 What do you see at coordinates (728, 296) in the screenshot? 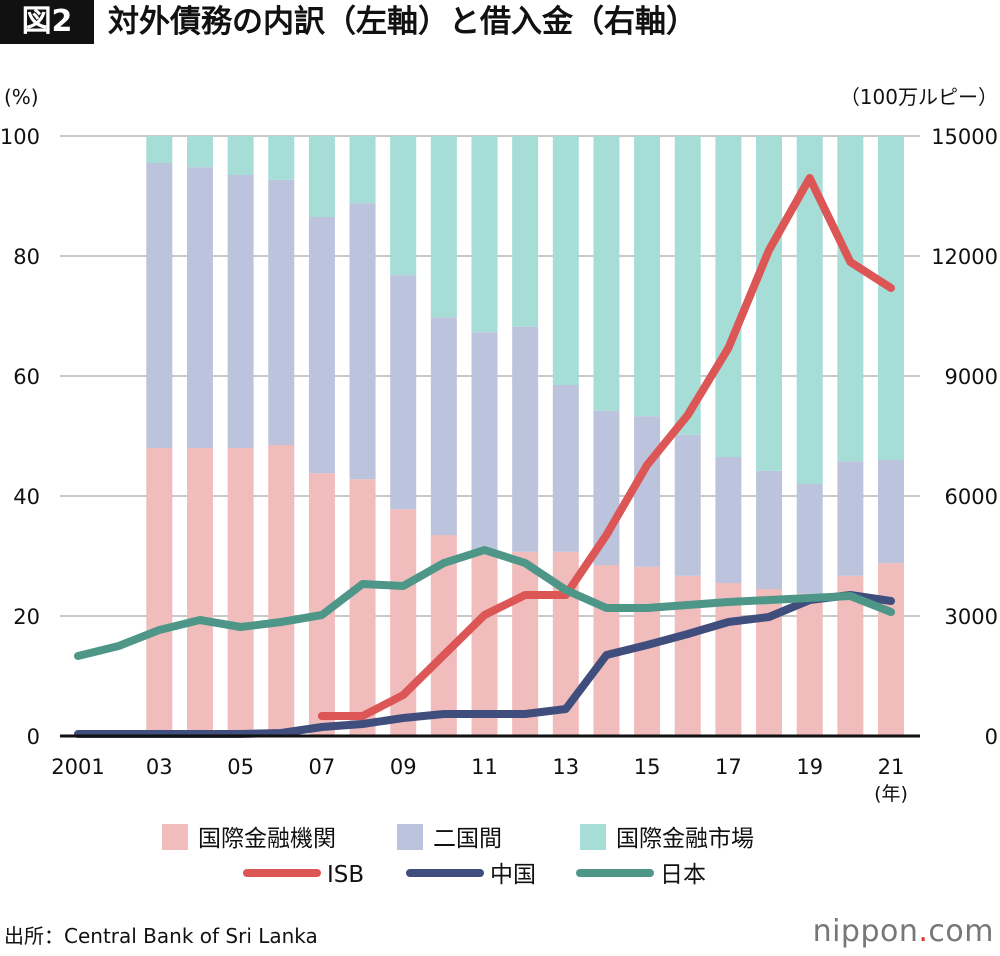
I see `bar-market-2017` at bounding box center [728, 296].